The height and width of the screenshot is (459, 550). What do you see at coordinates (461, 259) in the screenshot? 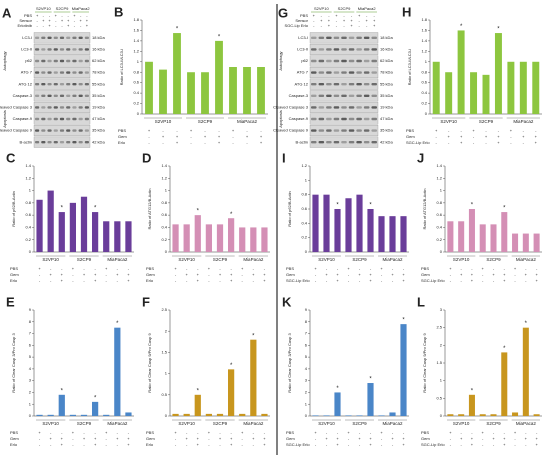
I see `group-label: S2VP10` at bounding box center [461, 259].